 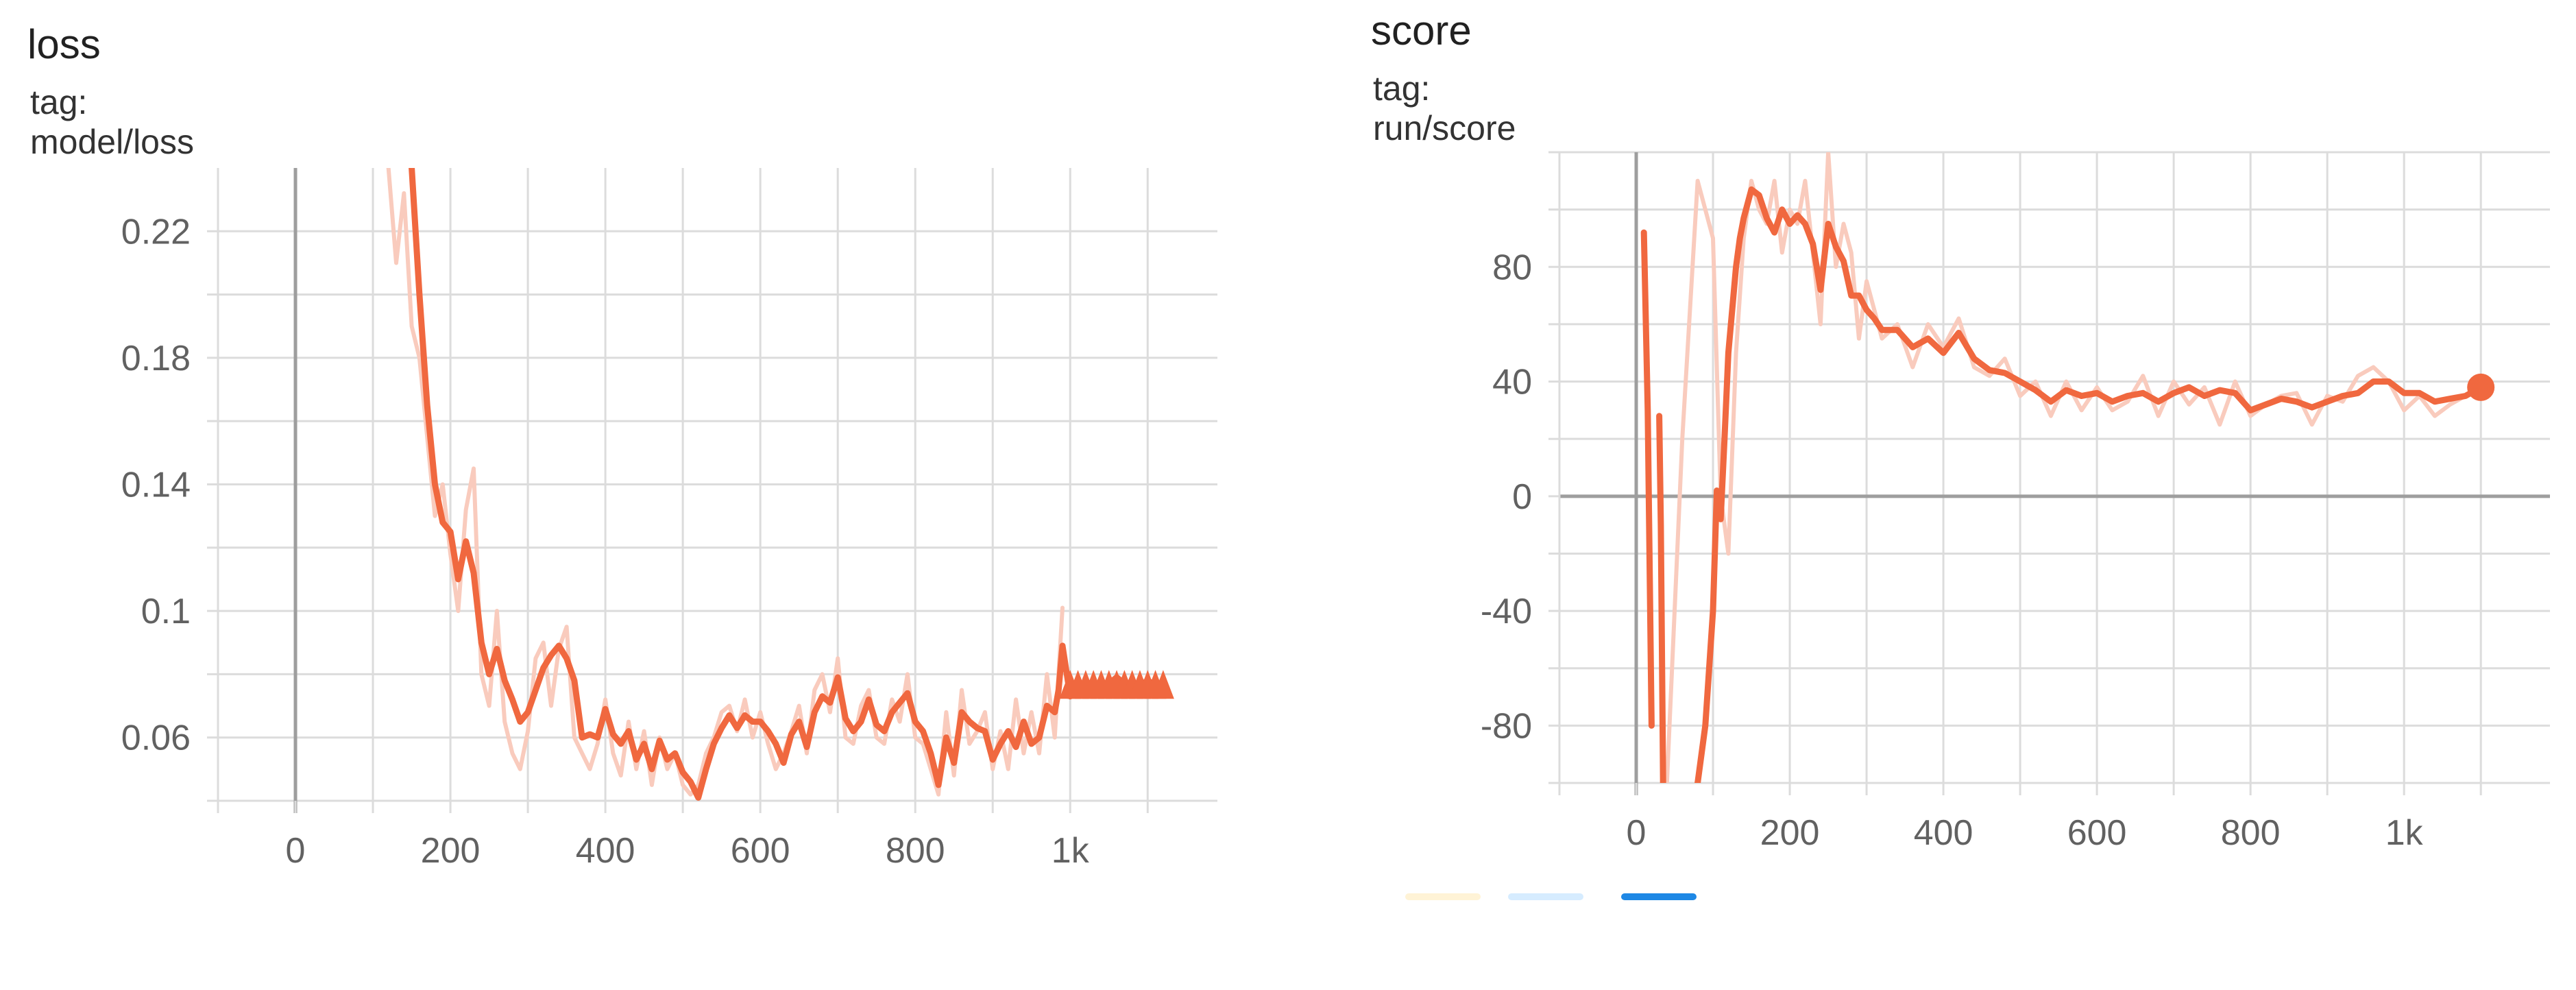 What do you see at coordinates (1522, 497) in the screenshot?
I see `score-y-tick-label: 0` at bounding box center [1522, 497].